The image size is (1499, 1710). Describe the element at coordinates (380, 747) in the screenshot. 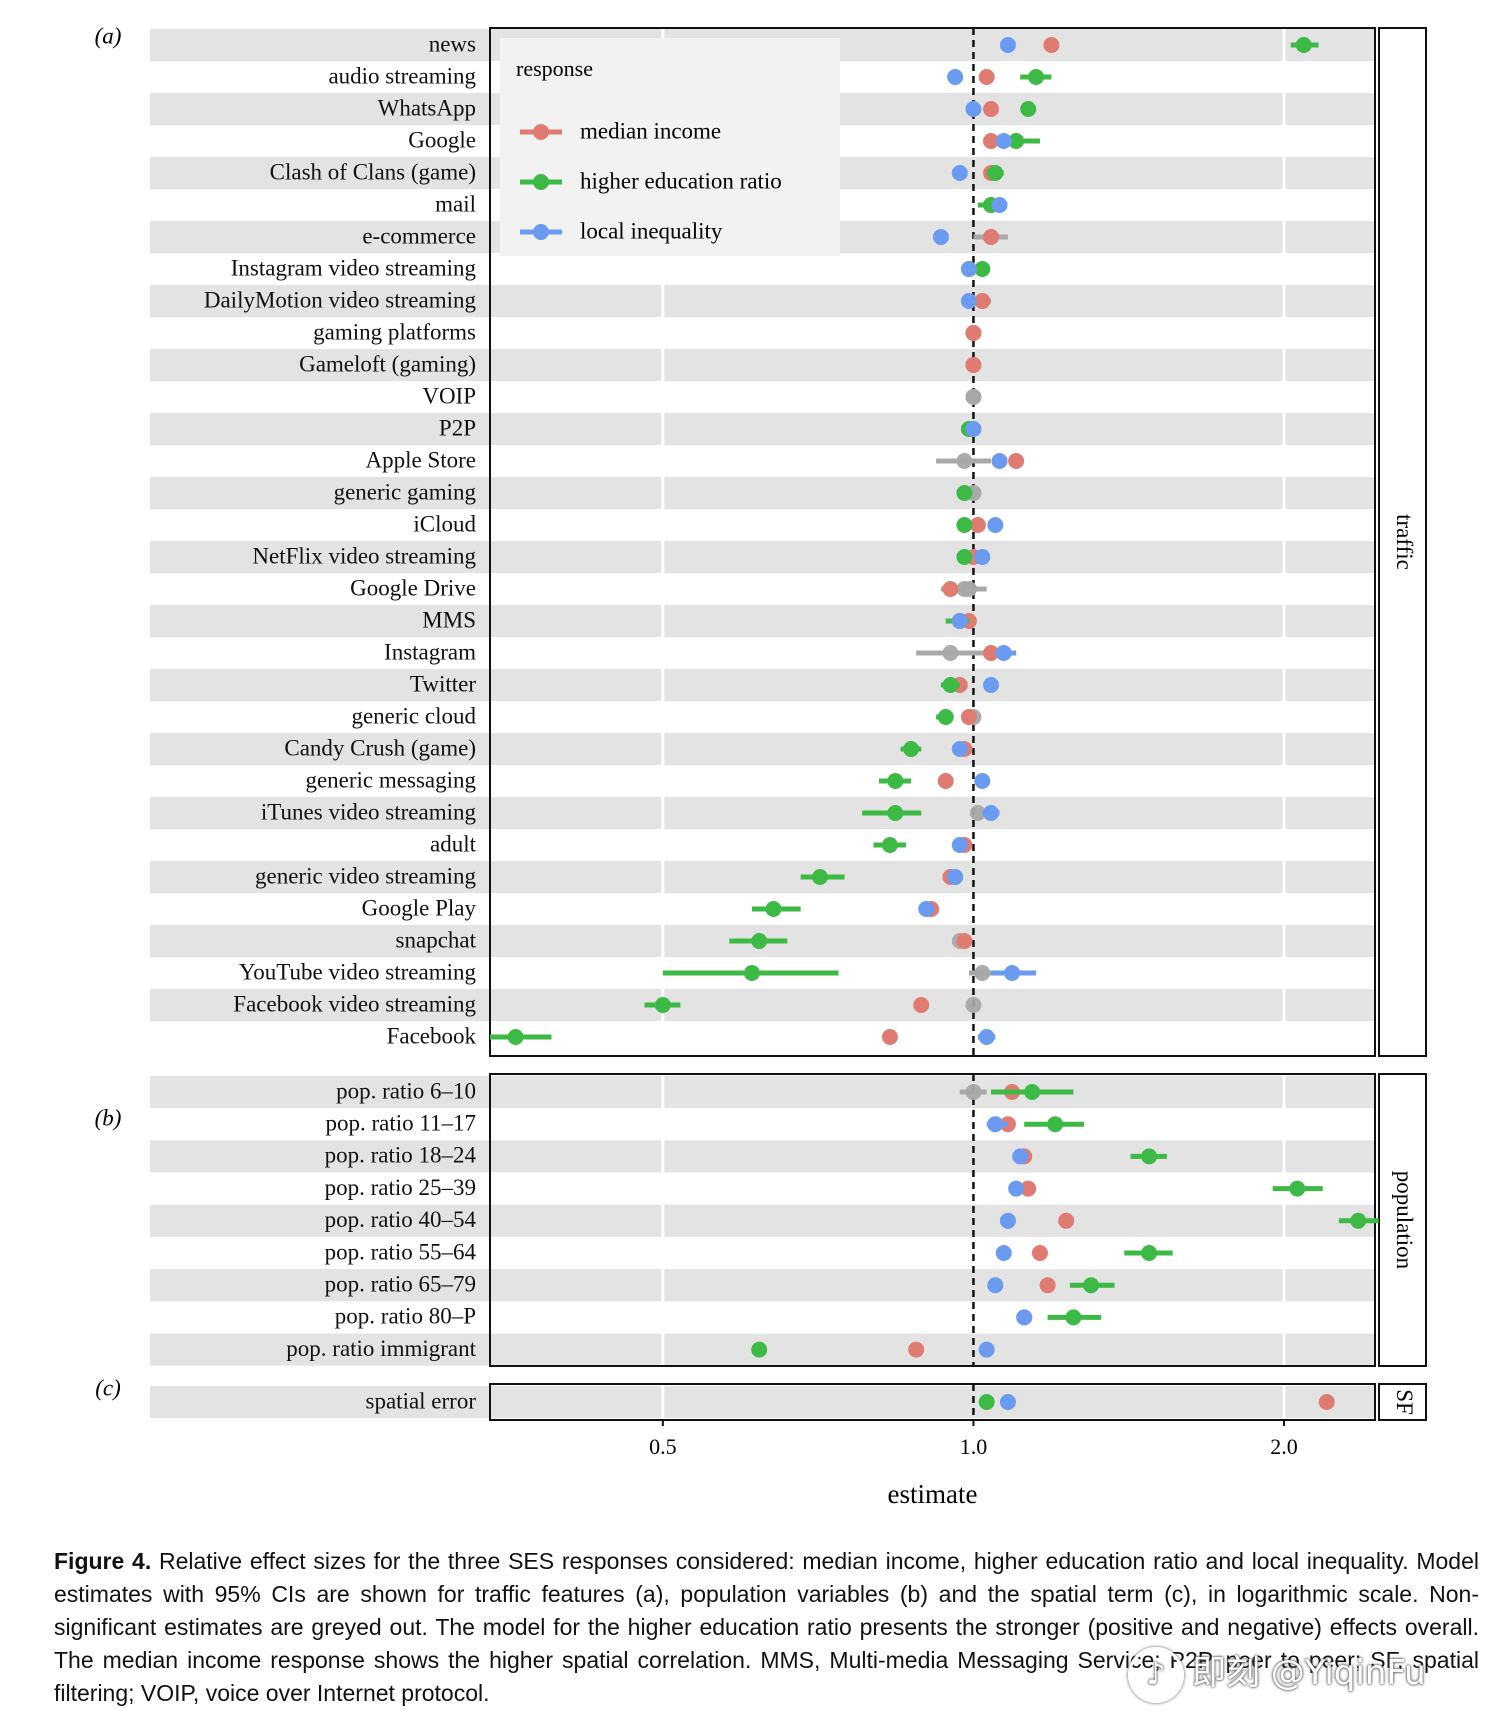

I see `row-label: Candy Crush (game)` at that location.